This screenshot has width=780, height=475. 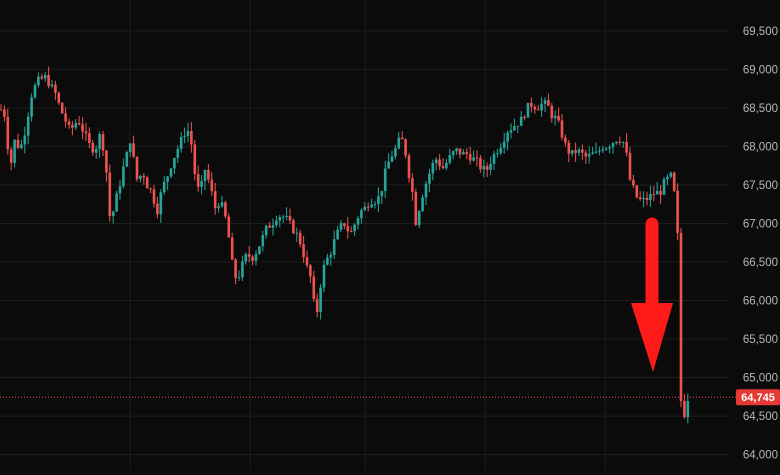 What do you see at coordinates (760, 417) in the screenshot?
I see `y-tick-label: 64,500` at bounding box center [760, 417].